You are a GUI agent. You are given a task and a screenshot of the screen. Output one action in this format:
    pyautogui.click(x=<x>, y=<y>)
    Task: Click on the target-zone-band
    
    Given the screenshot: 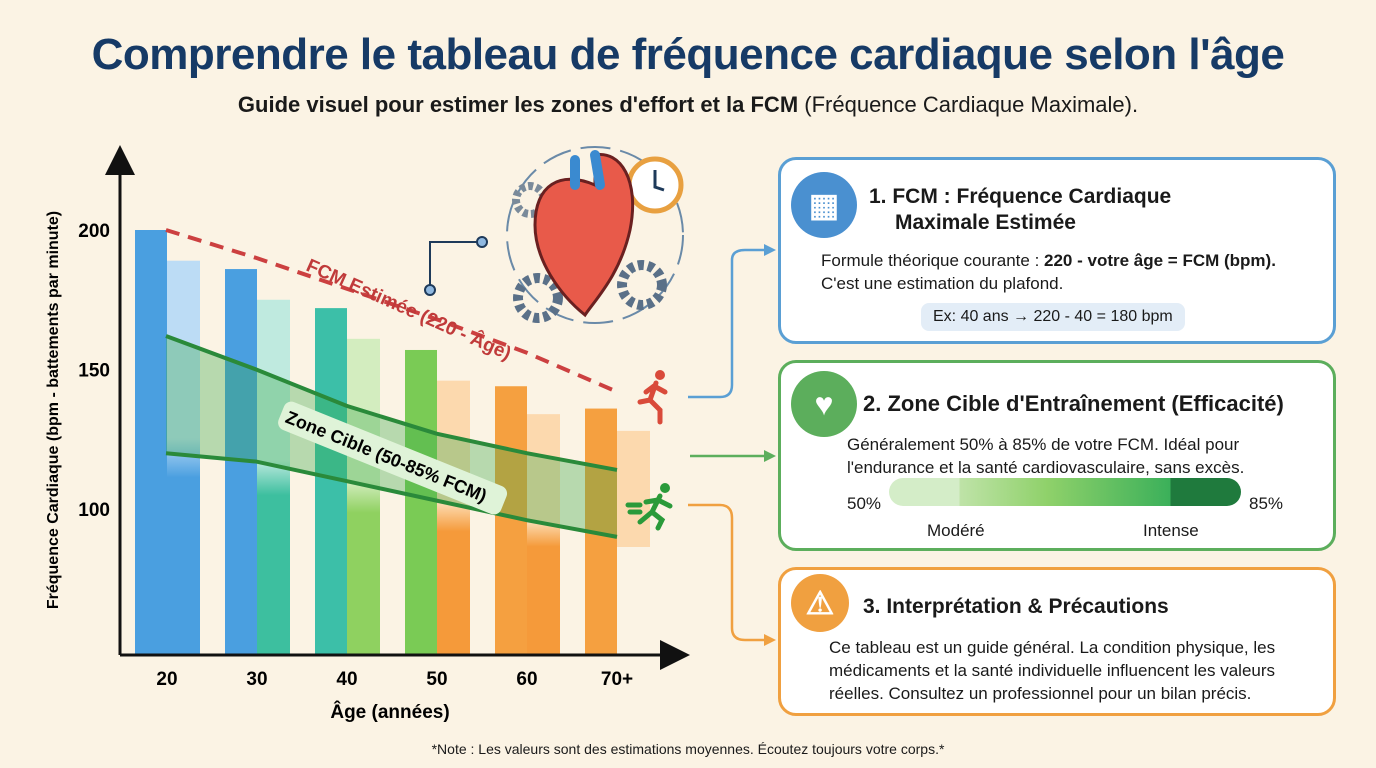 What is the action you would take?
    pyautogui.click(x=391, y=436)
    